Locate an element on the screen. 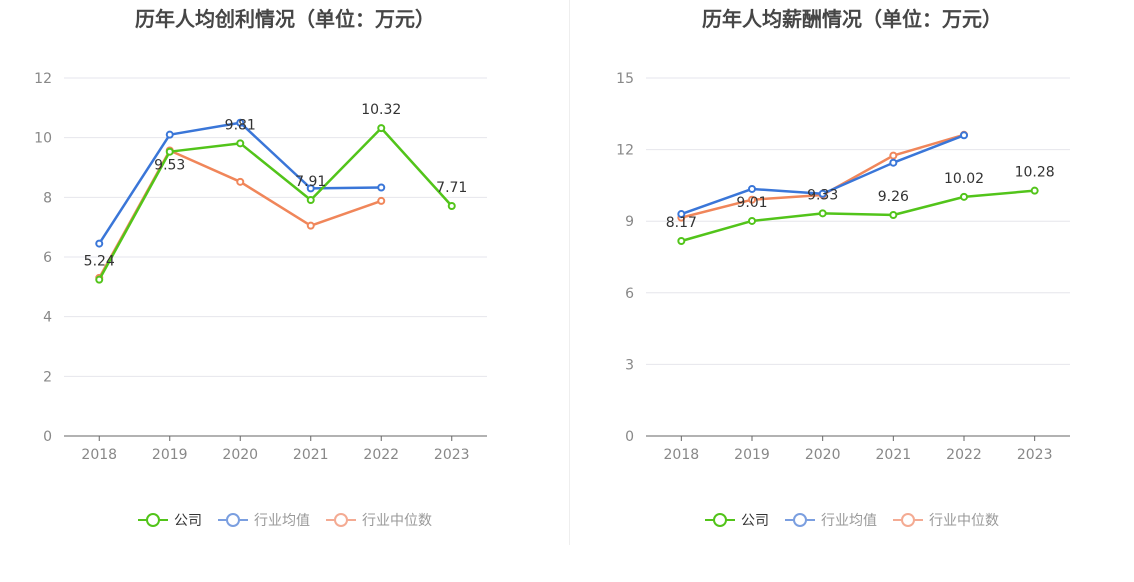  data-label: 9.81 is located at coordinates (240, 125).